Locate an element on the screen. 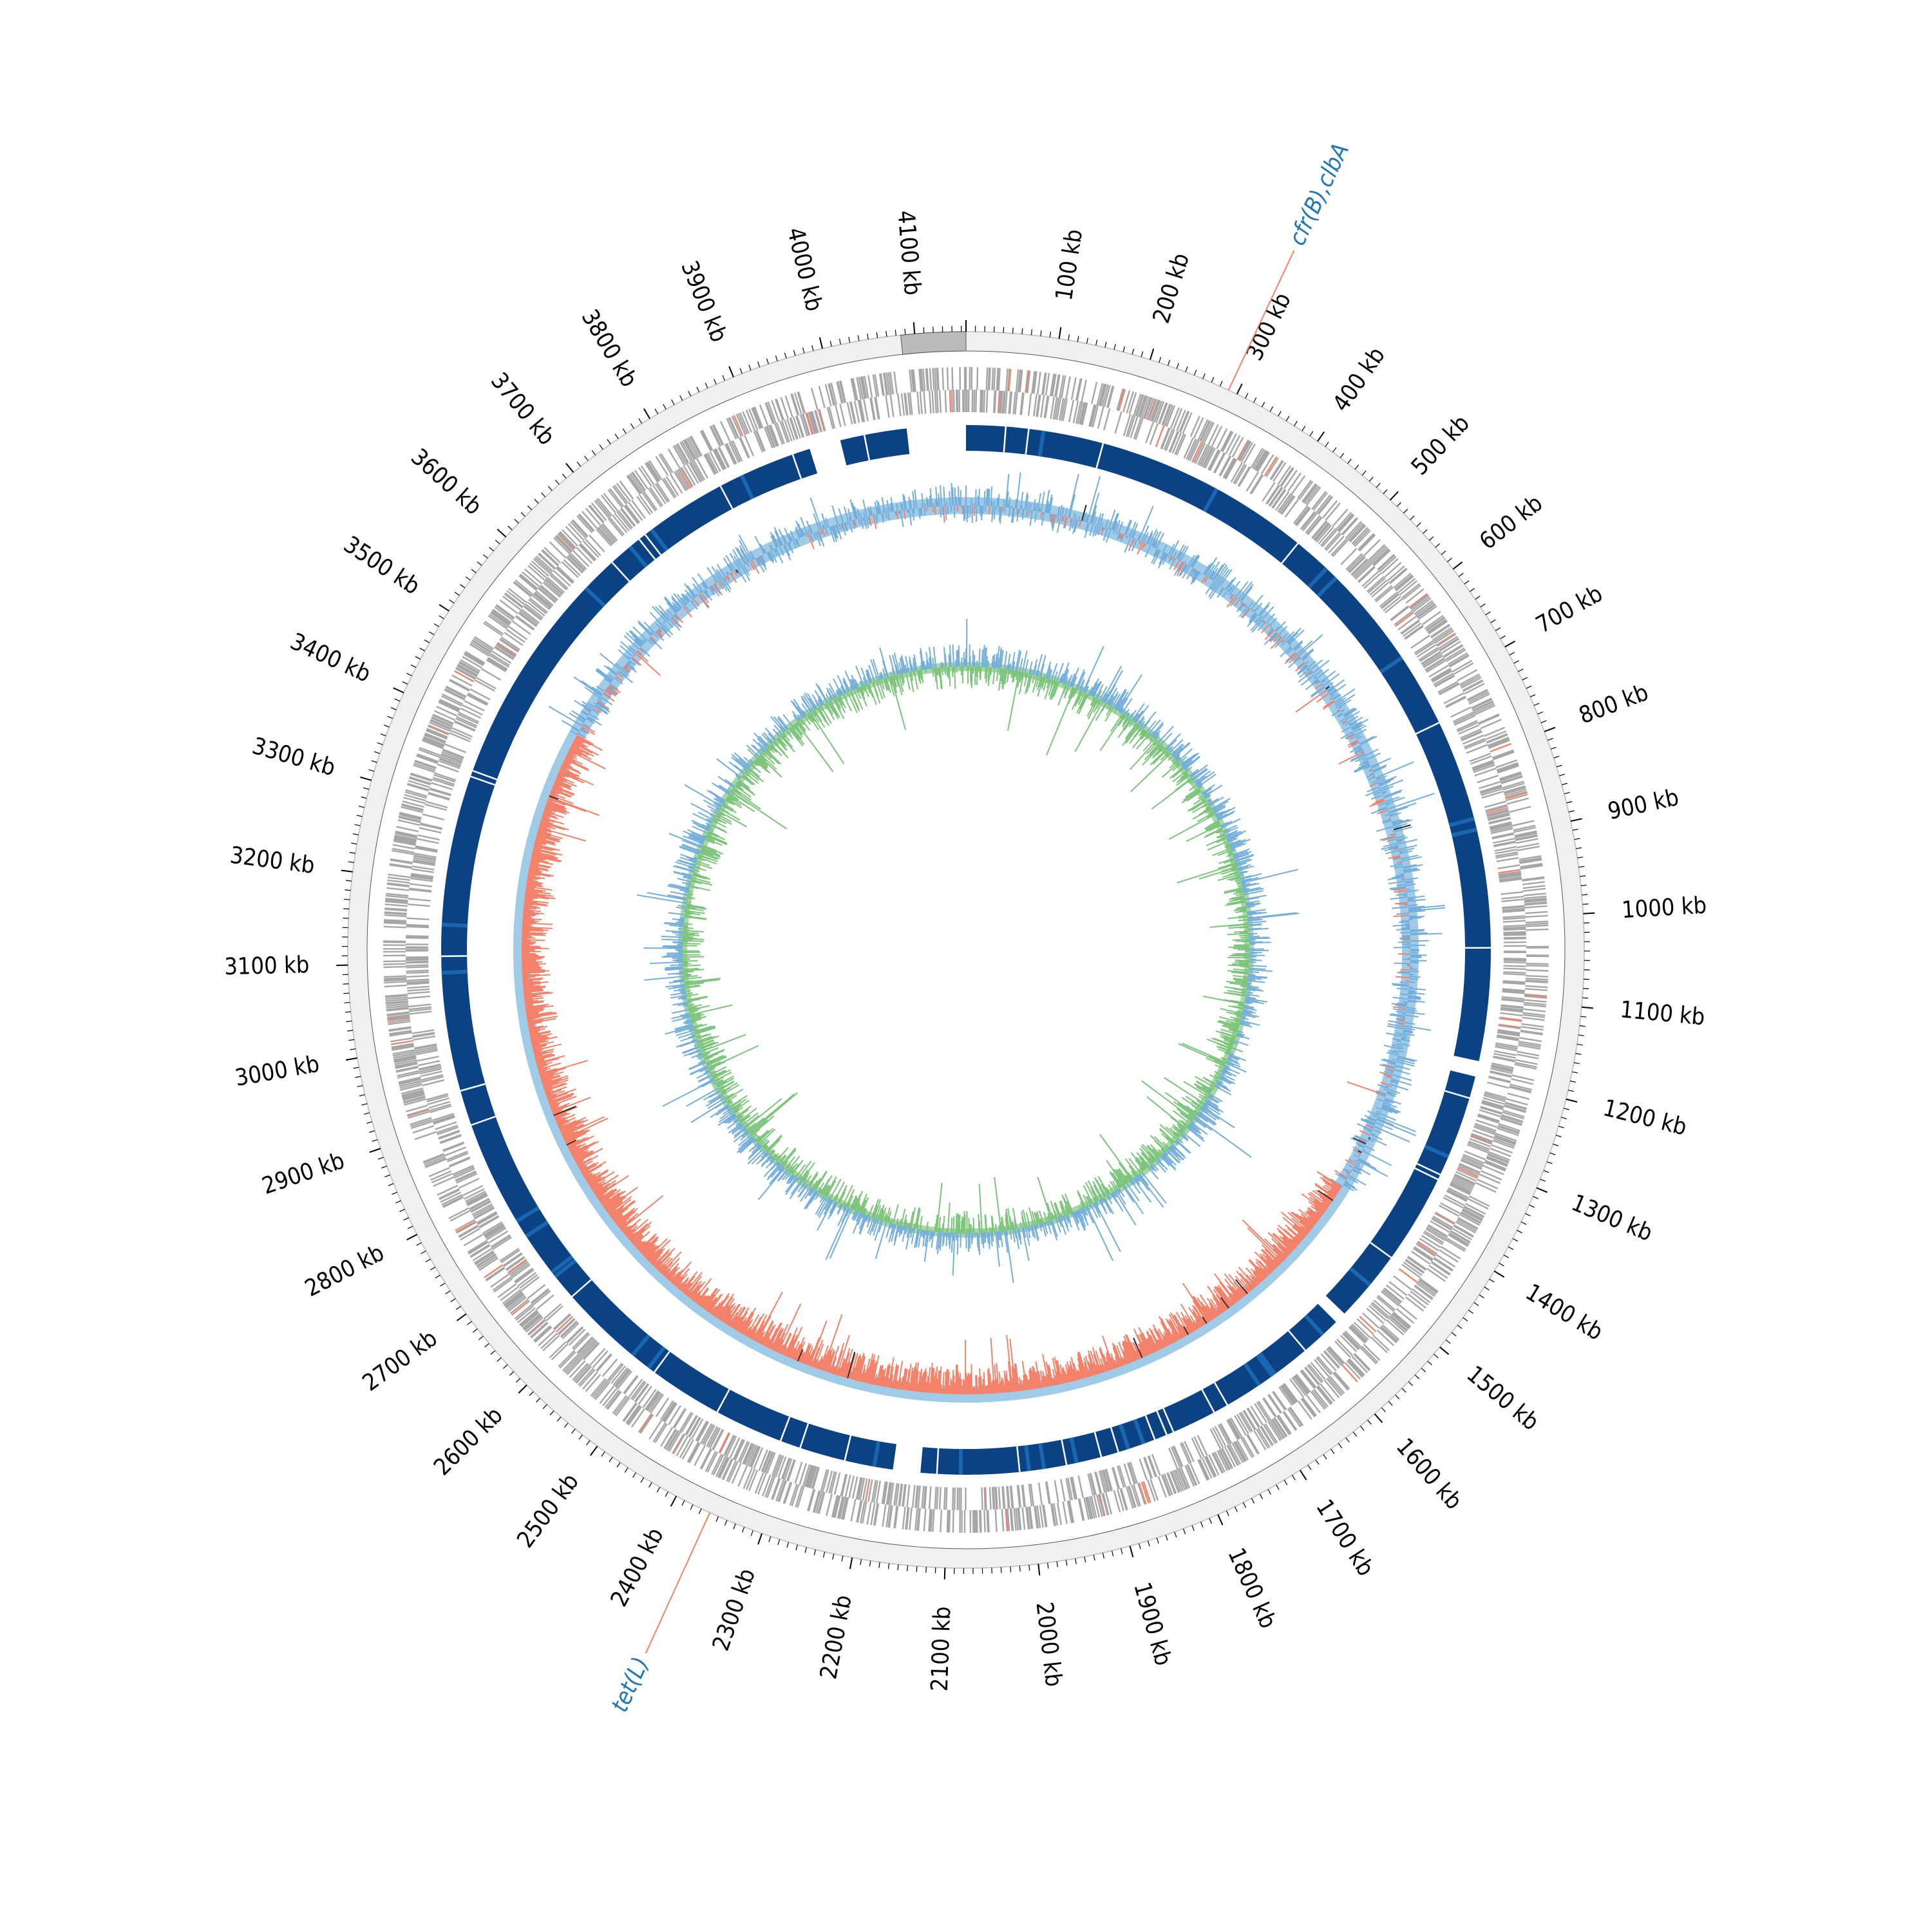 The width and height of the screenshot is (1932, 1932). major-tick is located at coordinates (462, 1317).